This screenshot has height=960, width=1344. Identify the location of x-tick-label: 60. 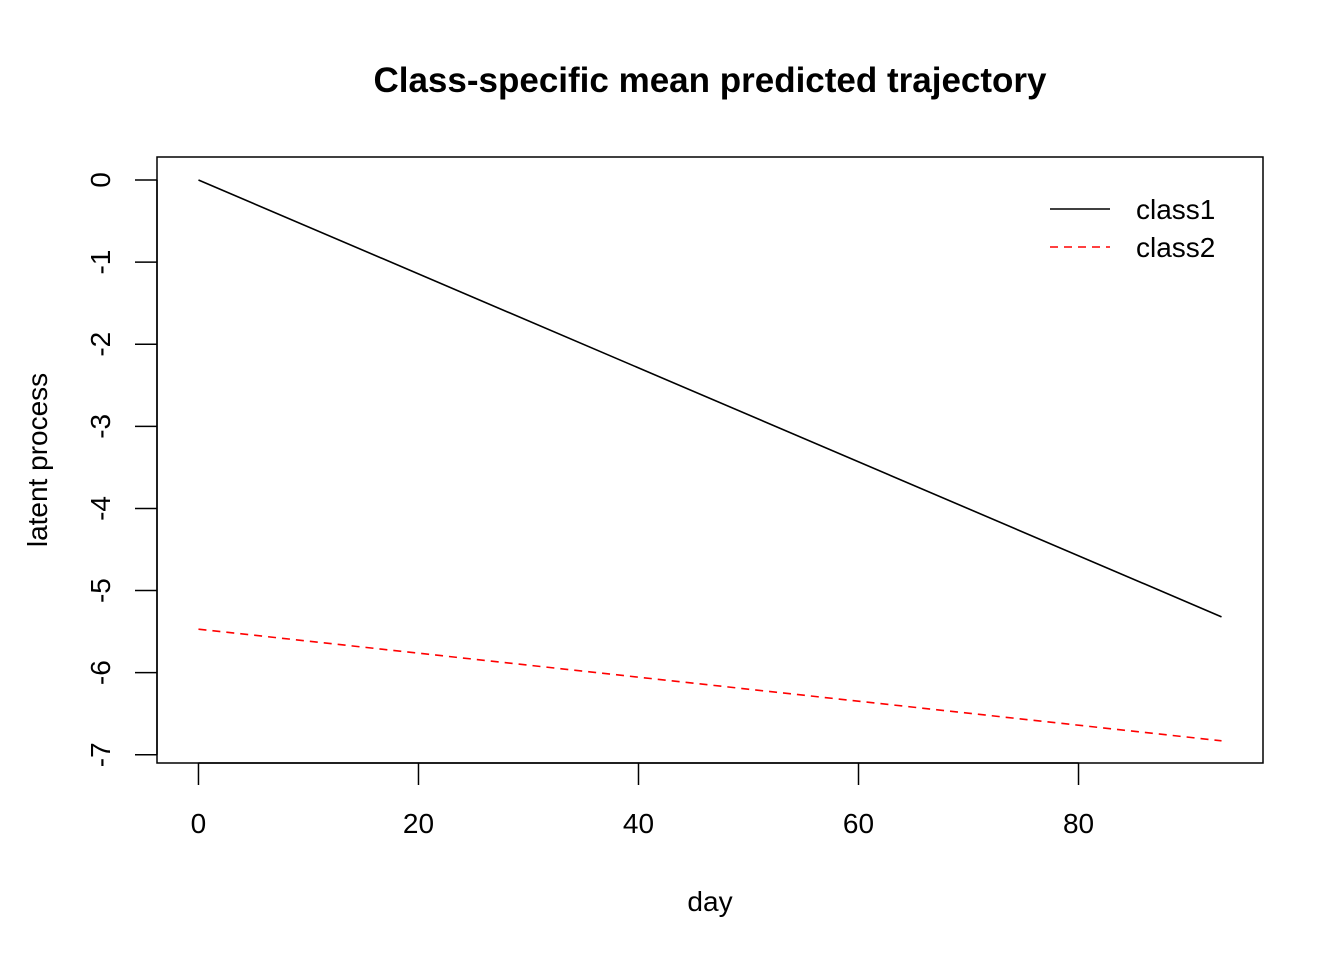
(858, 823).